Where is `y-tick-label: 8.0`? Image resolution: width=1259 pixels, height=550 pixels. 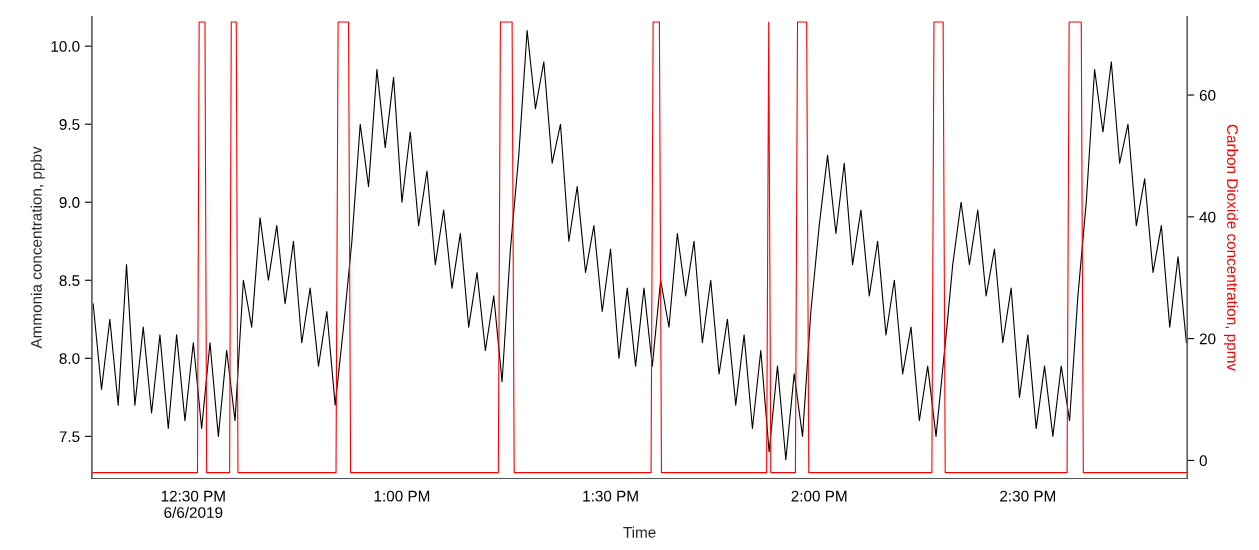
y-tick-label: 8.0 is located at coordinates (69, 358).